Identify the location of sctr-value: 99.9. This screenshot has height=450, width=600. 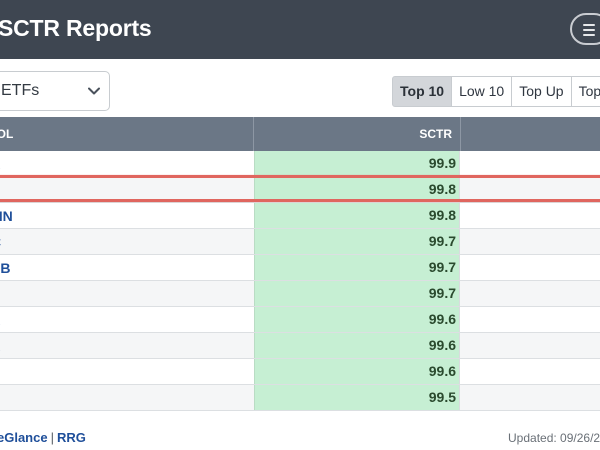
(442, 163).